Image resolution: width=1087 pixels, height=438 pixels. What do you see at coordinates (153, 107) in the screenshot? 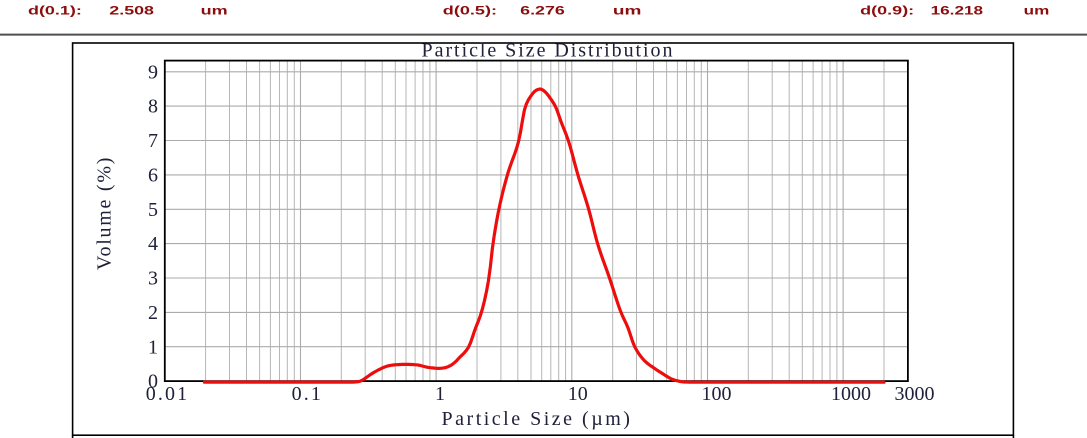
I see `svg-text: 8` at bounding box center [153, 107].